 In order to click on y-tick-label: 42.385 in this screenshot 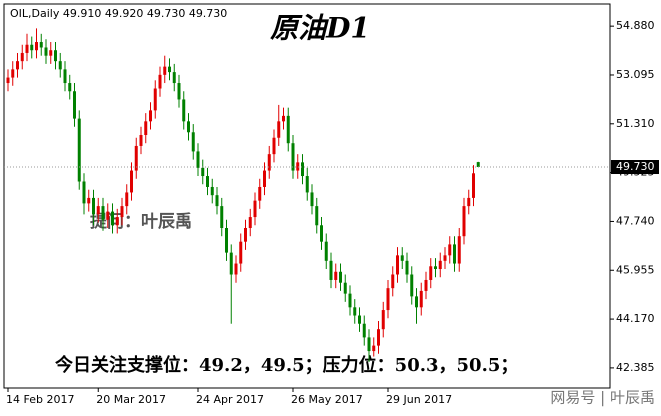, I will do `click(635, 367)`.